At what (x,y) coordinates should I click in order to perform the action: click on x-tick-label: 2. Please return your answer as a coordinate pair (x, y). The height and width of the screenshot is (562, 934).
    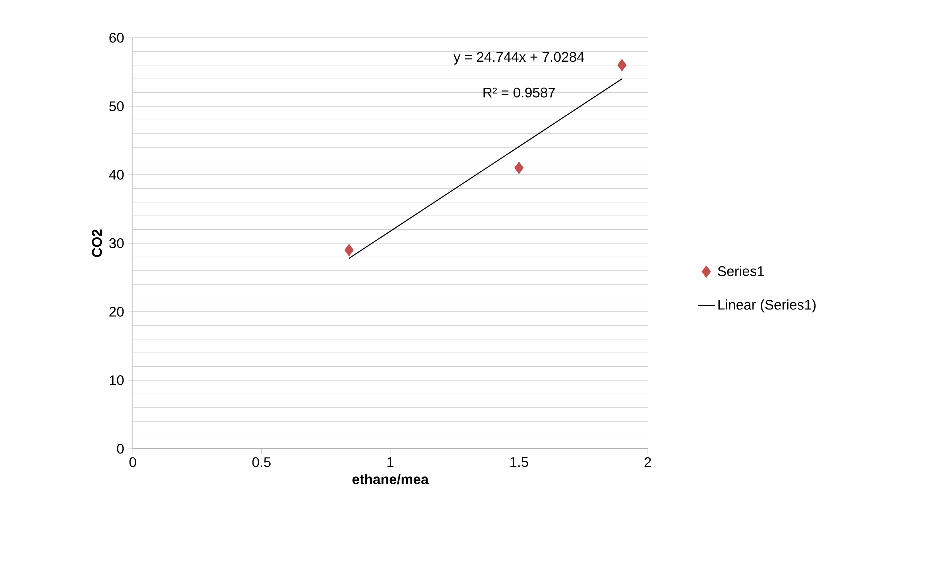
    Looking at the image, I should click on (648, 462).